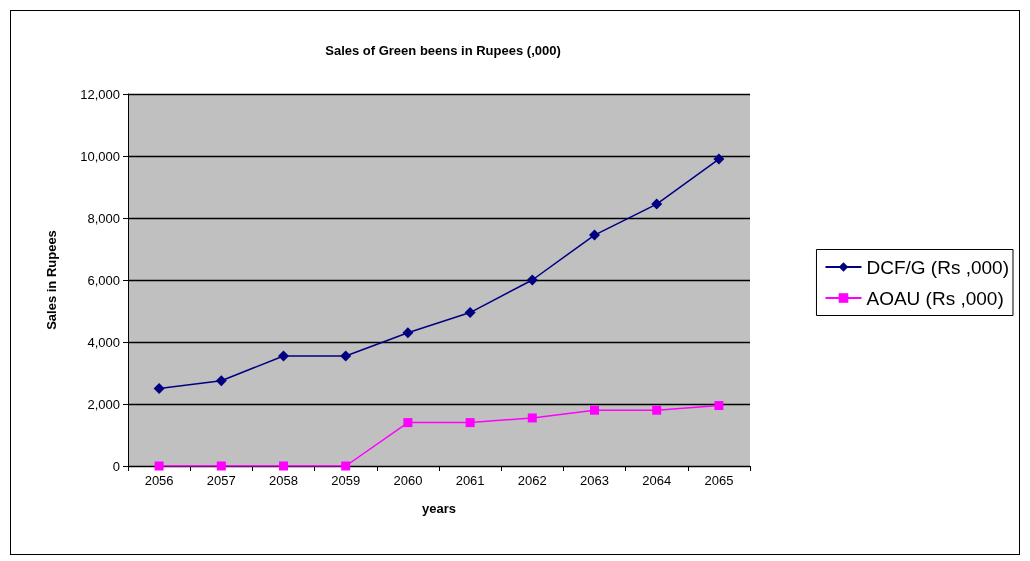 Image resolution: width=1030 pixels, height=561 pixels. What do you see at coordinates (103, 404) in the screenshot?
I see `y-tick-label: 2,000` at bounding box center [103, 404].